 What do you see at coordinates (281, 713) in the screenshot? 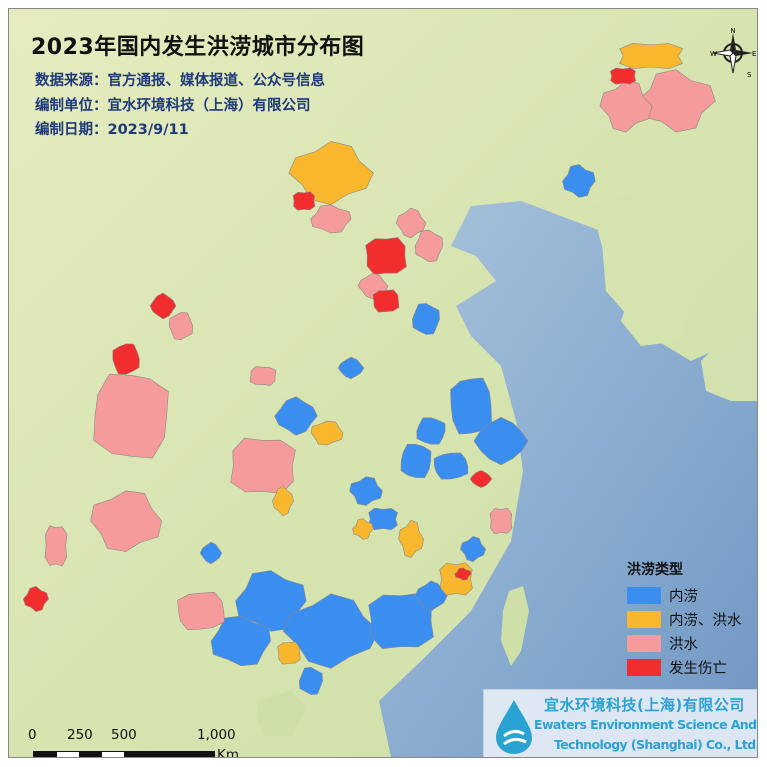
I see `hainan` at bounding box center [281, 713].